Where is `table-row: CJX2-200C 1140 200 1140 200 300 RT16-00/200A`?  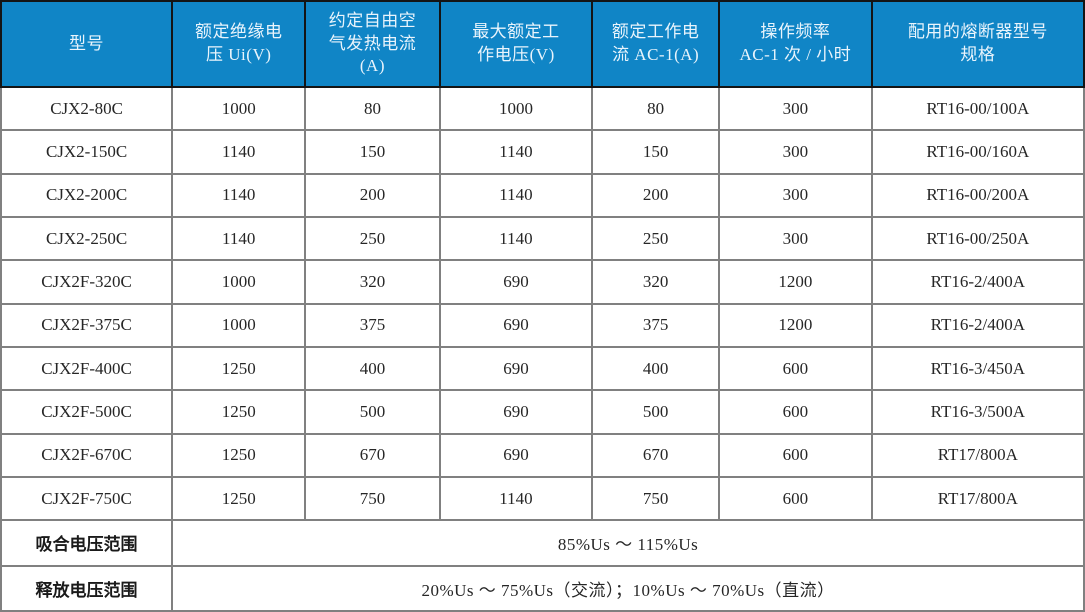 table-row: CJX2-200C 1140 200 1140 200 300 RT16-00/200A is located at coordinates (542, 195).